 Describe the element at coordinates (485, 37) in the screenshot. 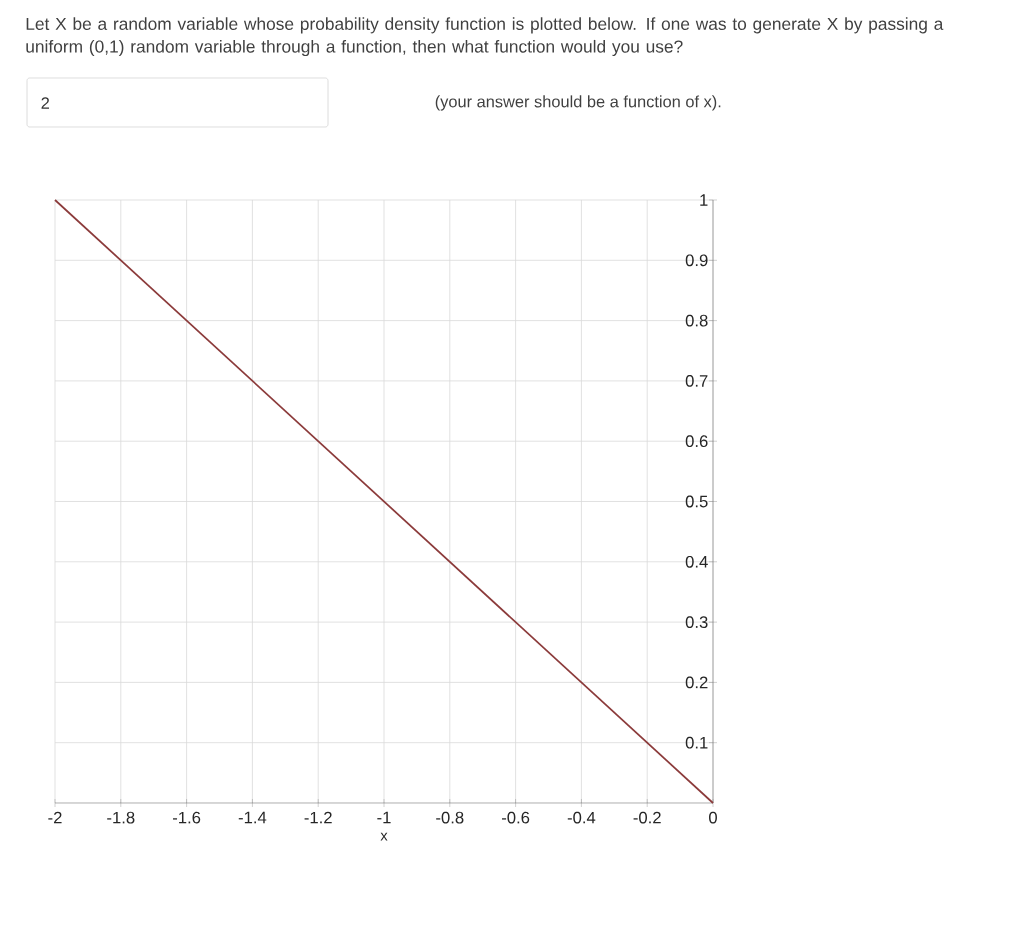

I see `chart-title: Let X be a random variable whose probability density function is plotted below. If one was to generate X by passing a uniform (0,1) random variable through a function, then what function would you use?` at that location.